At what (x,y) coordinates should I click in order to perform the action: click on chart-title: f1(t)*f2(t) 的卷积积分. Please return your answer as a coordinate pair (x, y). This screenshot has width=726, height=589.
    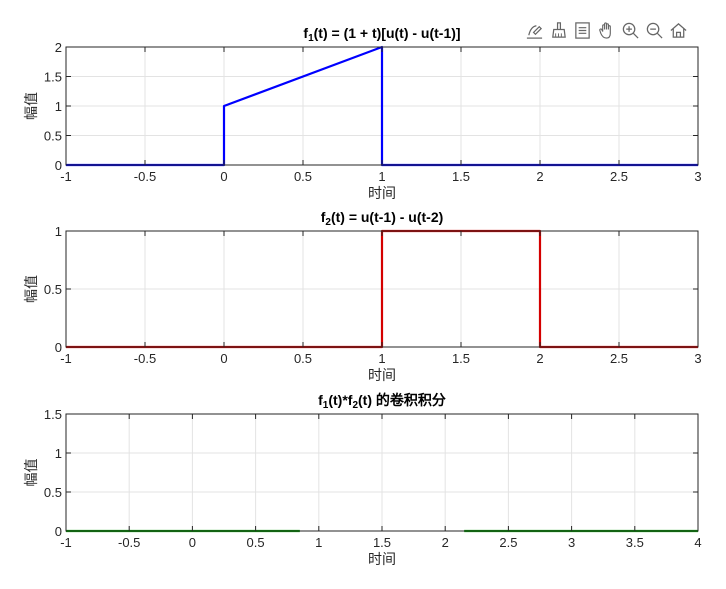
    Looking at the image, I should click on (382, 401).